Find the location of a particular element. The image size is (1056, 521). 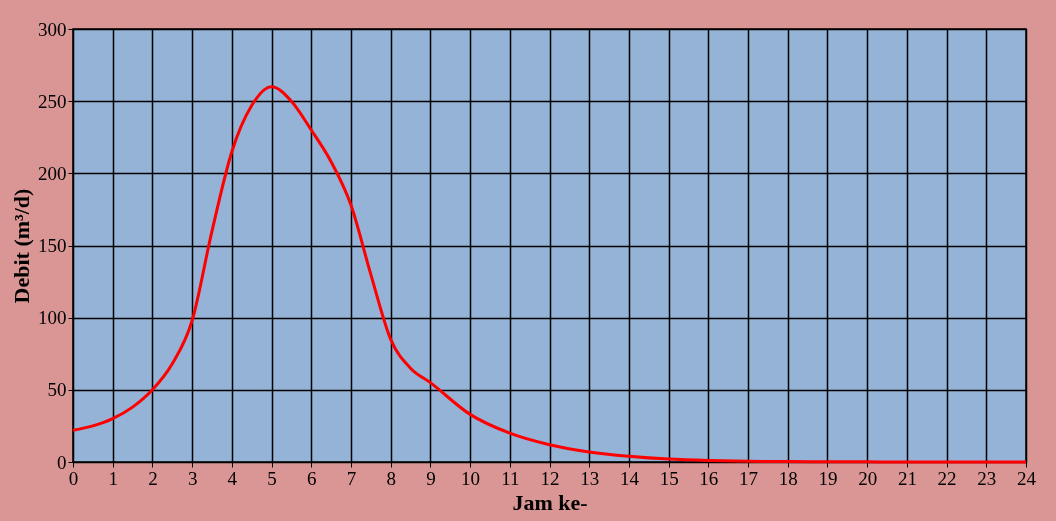

x-tick-label: 20 is located at coordinates (868, 478).